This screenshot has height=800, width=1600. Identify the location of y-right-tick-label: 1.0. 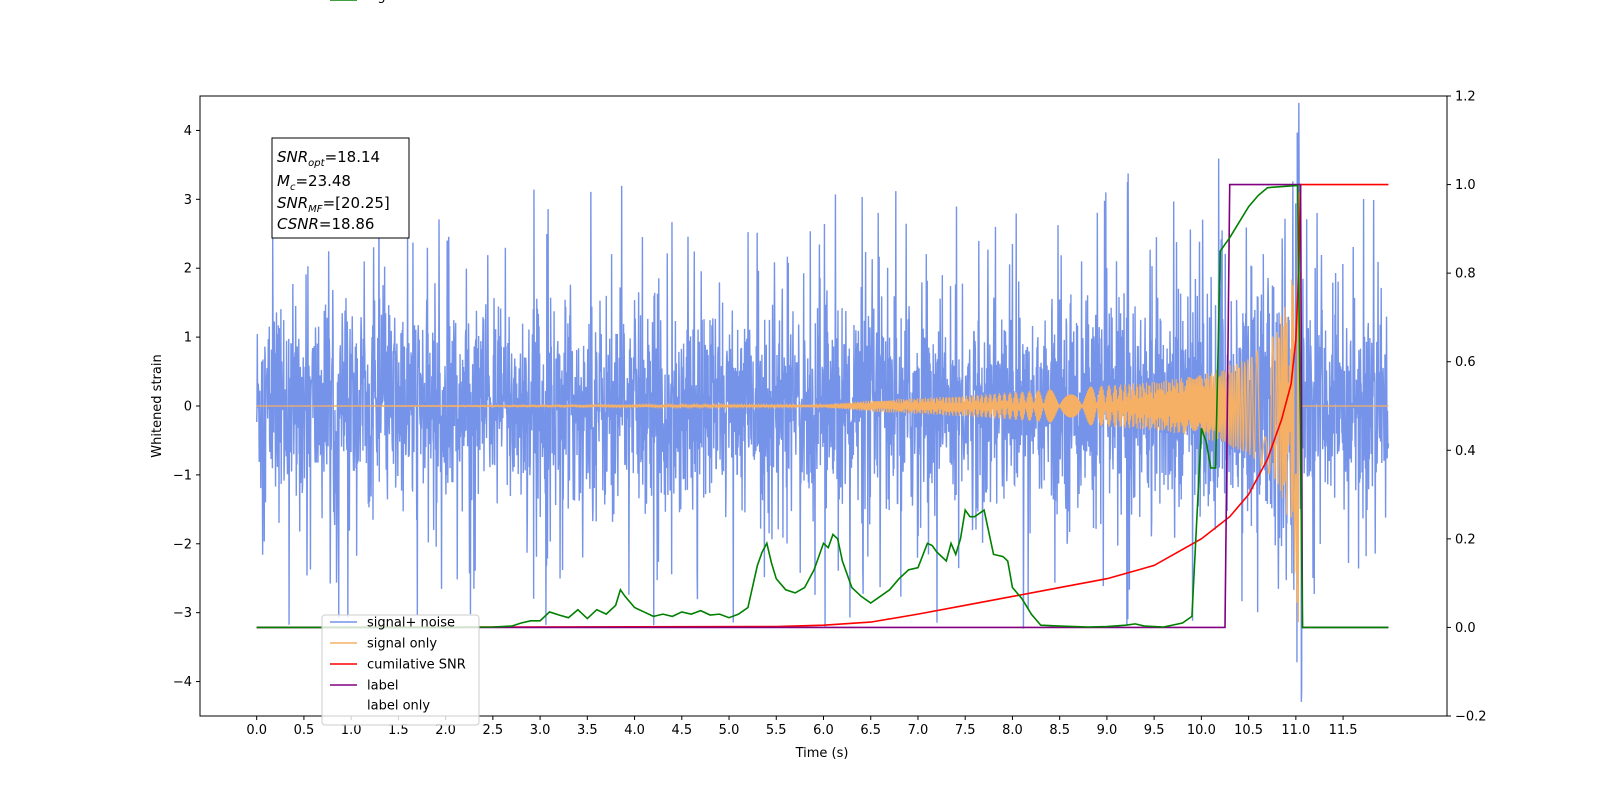
(1465, 185).